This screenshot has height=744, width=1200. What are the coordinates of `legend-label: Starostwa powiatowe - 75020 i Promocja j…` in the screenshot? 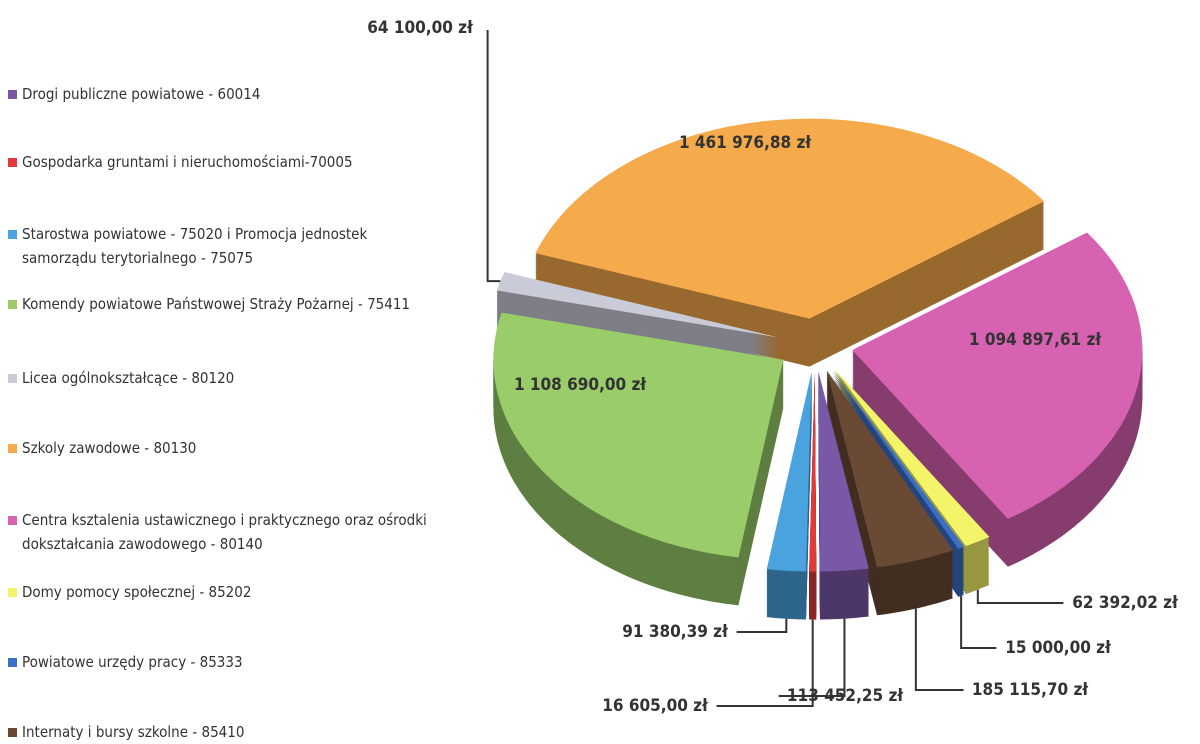 It's located at (195, 246).